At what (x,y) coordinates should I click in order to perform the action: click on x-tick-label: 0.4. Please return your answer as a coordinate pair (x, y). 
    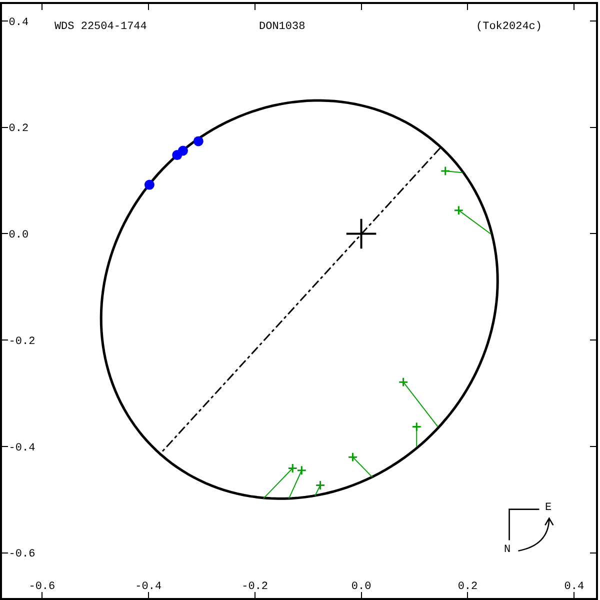
    Looking at the image, I should click on (574, 587).